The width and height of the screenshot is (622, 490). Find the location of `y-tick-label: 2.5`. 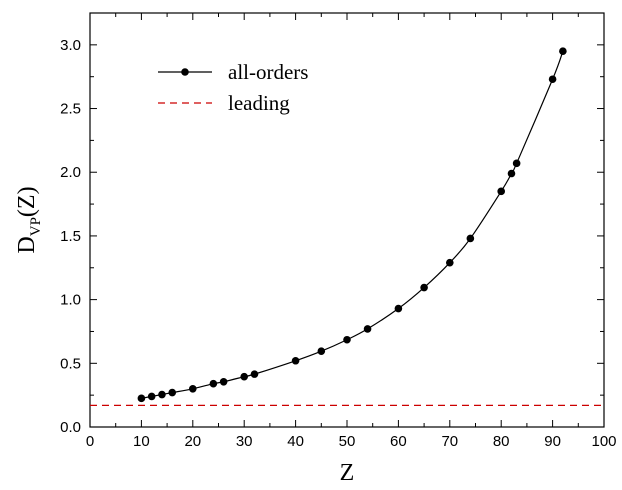

y-tick-label: 2.5 is located at coordinates (70, 109).